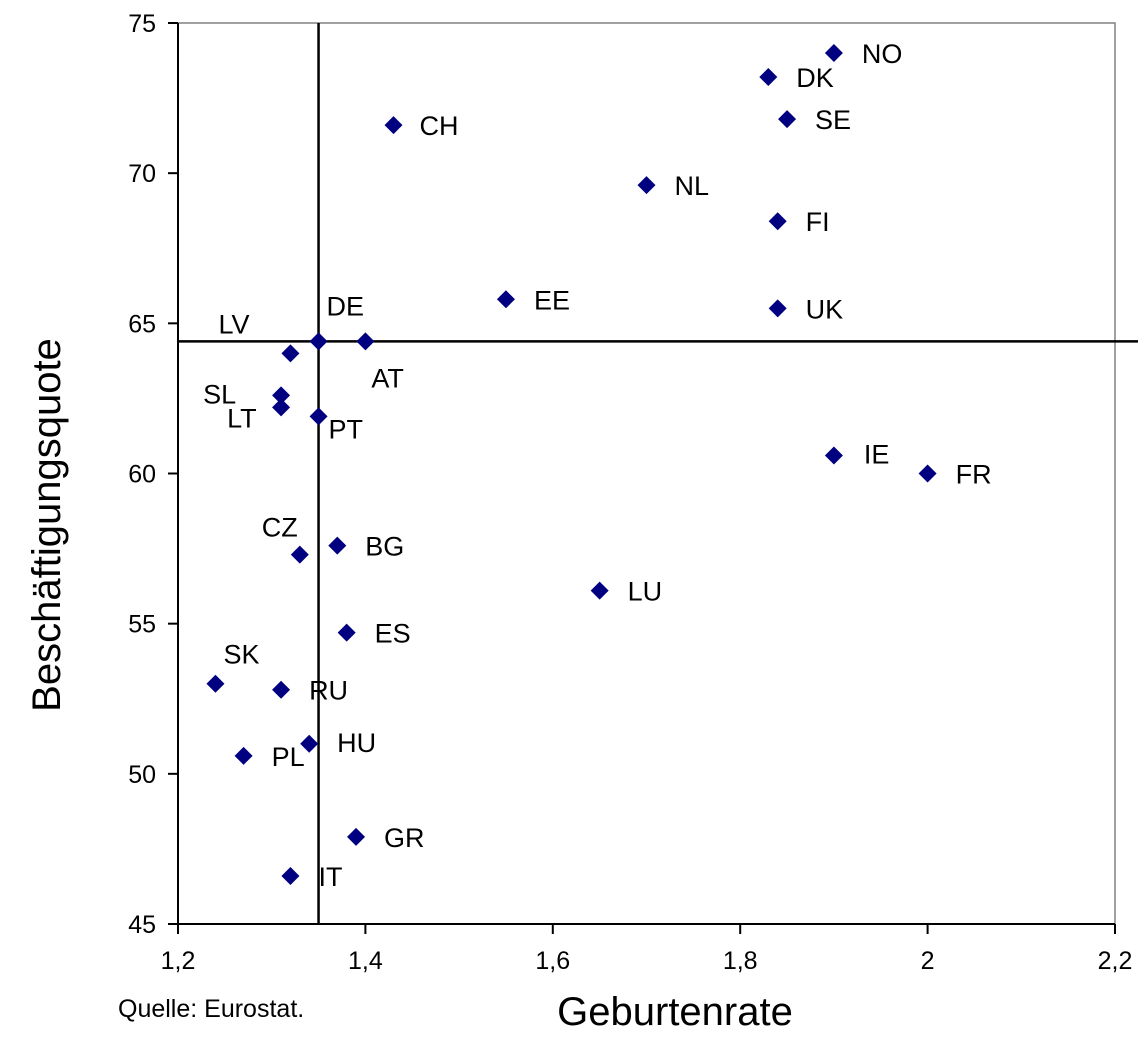 This screenshot has height=1041, width=1142. What do you see at coordinates (404, 838) in the screenshot?
I see `data-label-gr: GR` at bounding box center [404, 838].